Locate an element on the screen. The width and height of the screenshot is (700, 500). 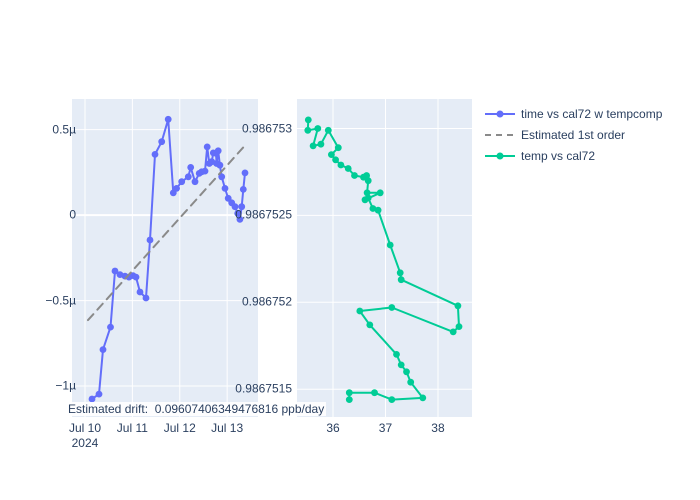
legend-item-estimated-1st-order: Estimated 1st order is located at coordinates (573, 134).